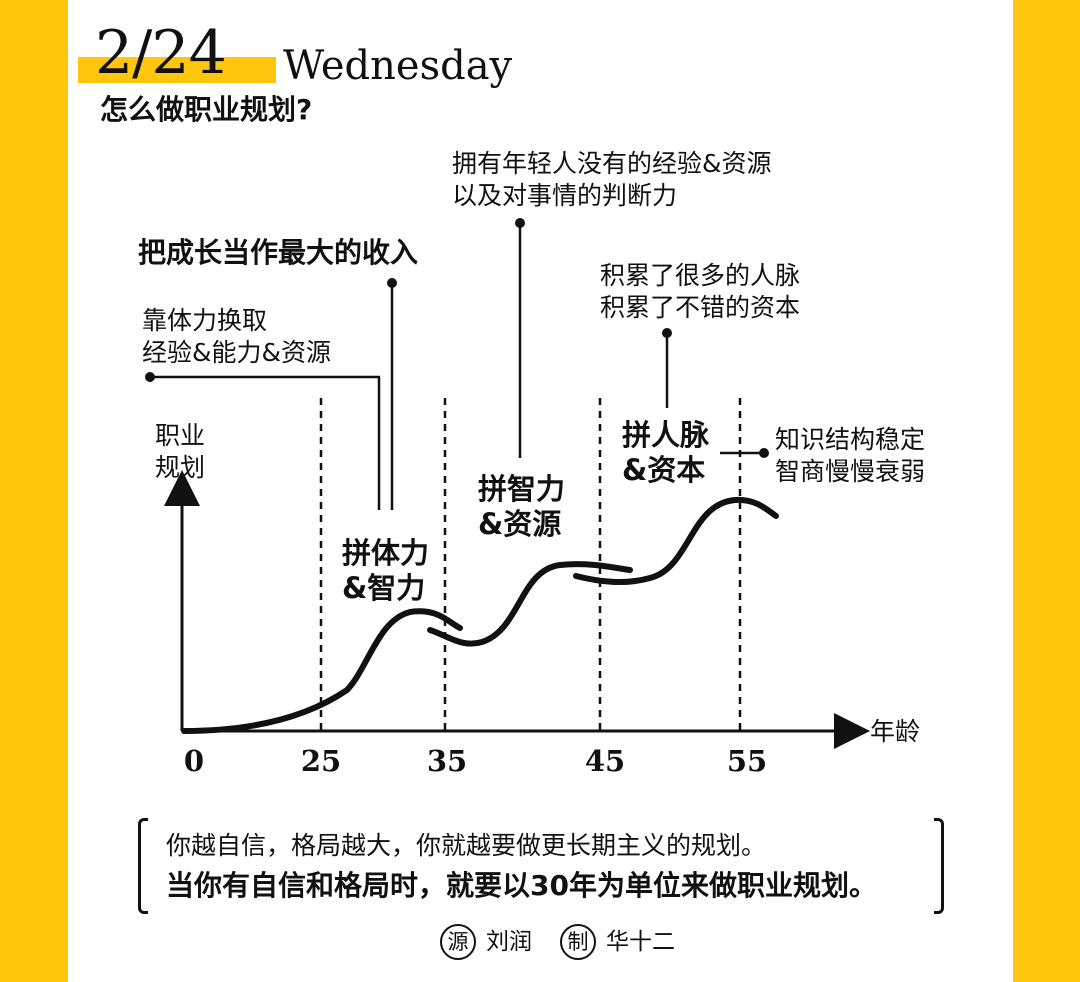 The width and height of the screenshot is (1080, 982). Describe the element at coordinates (700, 307) in the screenshot. I see `annotation-network-line2: 积累了不错的资本` at that location.